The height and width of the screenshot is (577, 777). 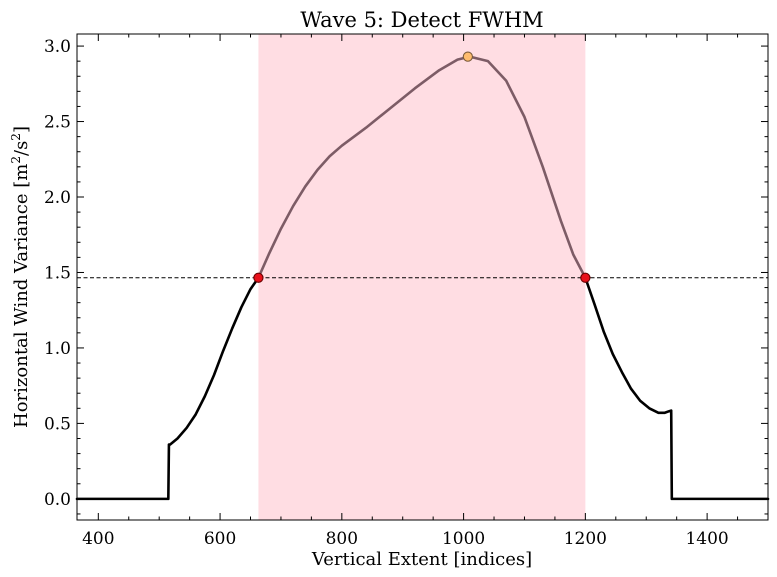 I want to click on y-axis-label: Horizontal Wind Variance [m2/s2], so click(x=20, y=277).